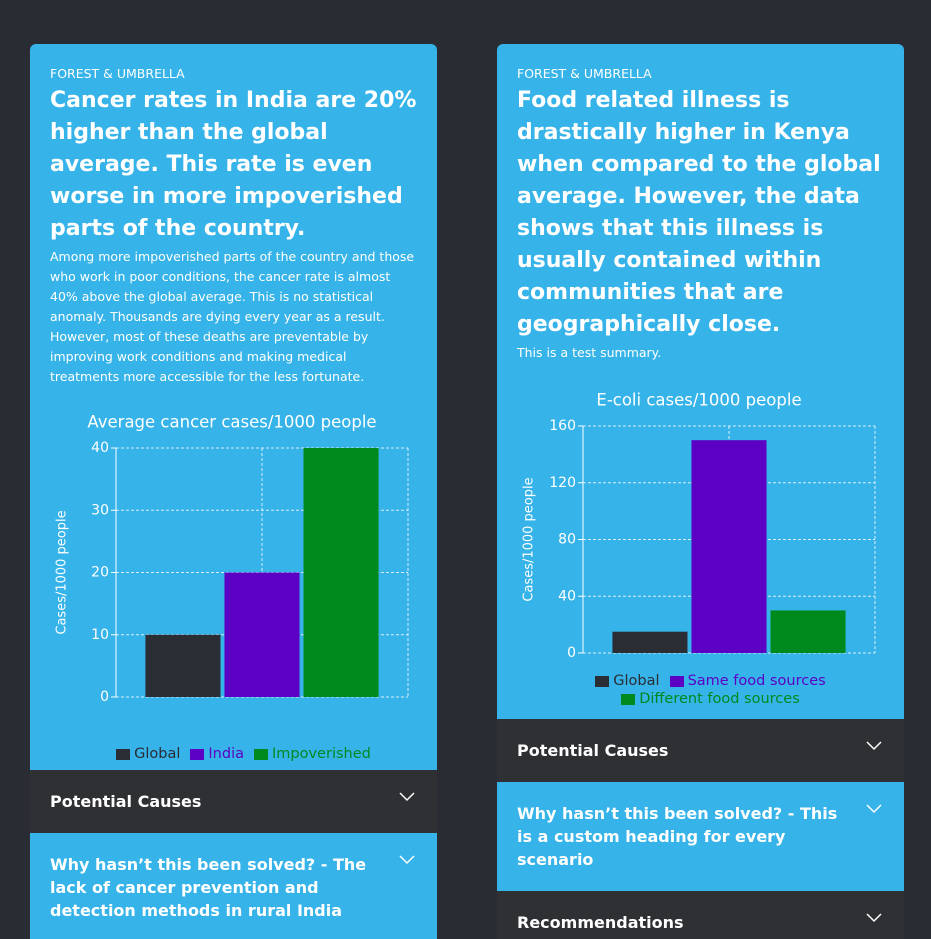 Image resolution: width=931 pixels, height=939 pixels. What do you see at coordinates (100, 573) in the screenshot?
I see `y-tick-label: 20` at bounding box center [100, 573].